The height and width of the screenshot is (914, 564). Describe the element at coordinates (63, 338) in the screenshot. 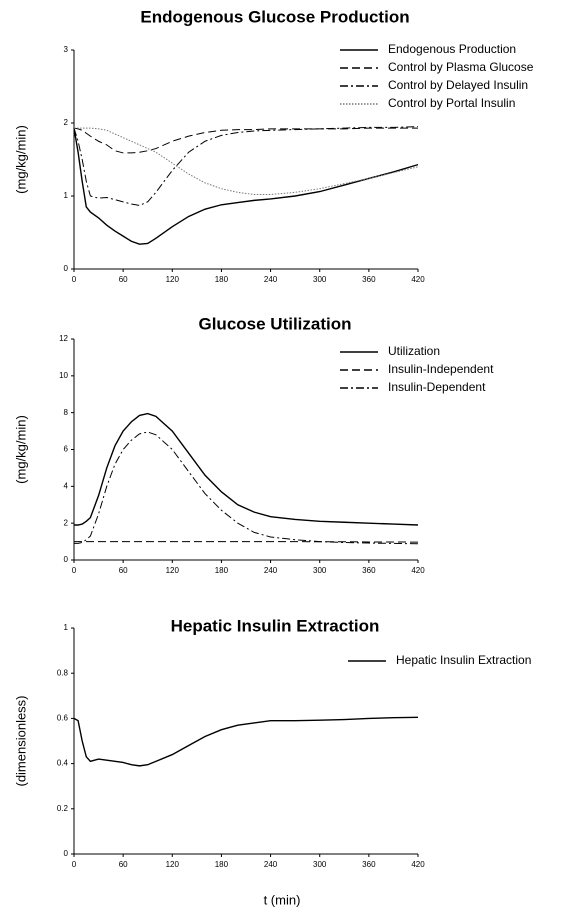

I see `y-tick-label: 12` at that location.